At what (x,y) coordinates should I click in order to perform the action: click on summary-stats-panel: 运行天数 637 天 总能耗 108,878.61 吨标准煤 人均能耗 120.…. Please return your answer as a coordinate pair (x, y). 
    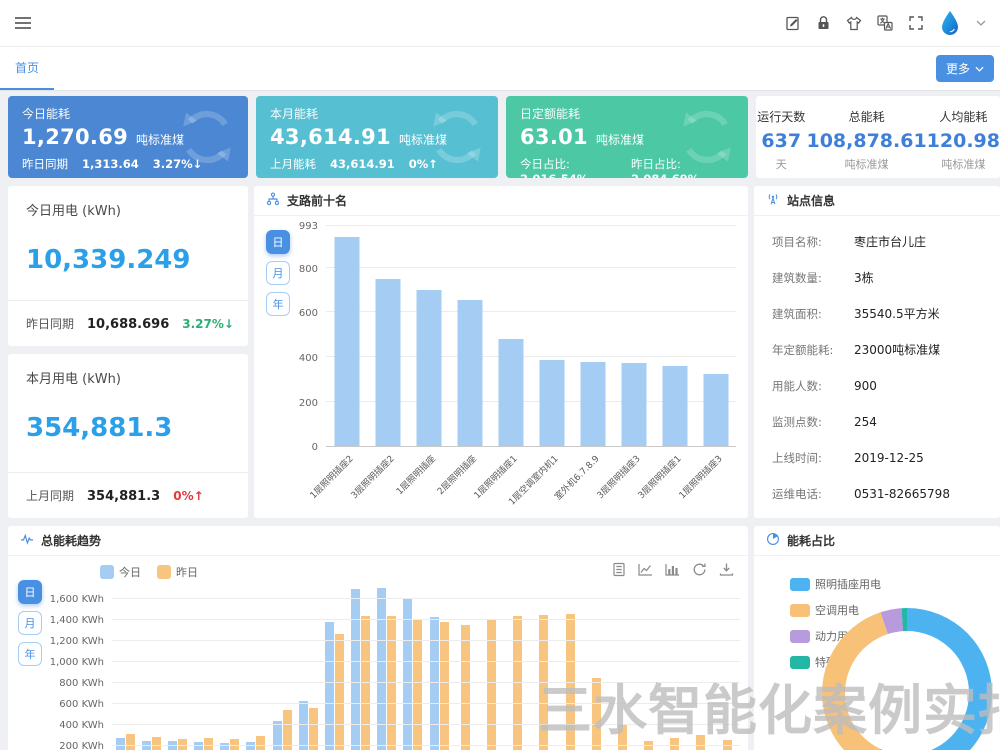
    Looking at the image, I should click on (878, 137).